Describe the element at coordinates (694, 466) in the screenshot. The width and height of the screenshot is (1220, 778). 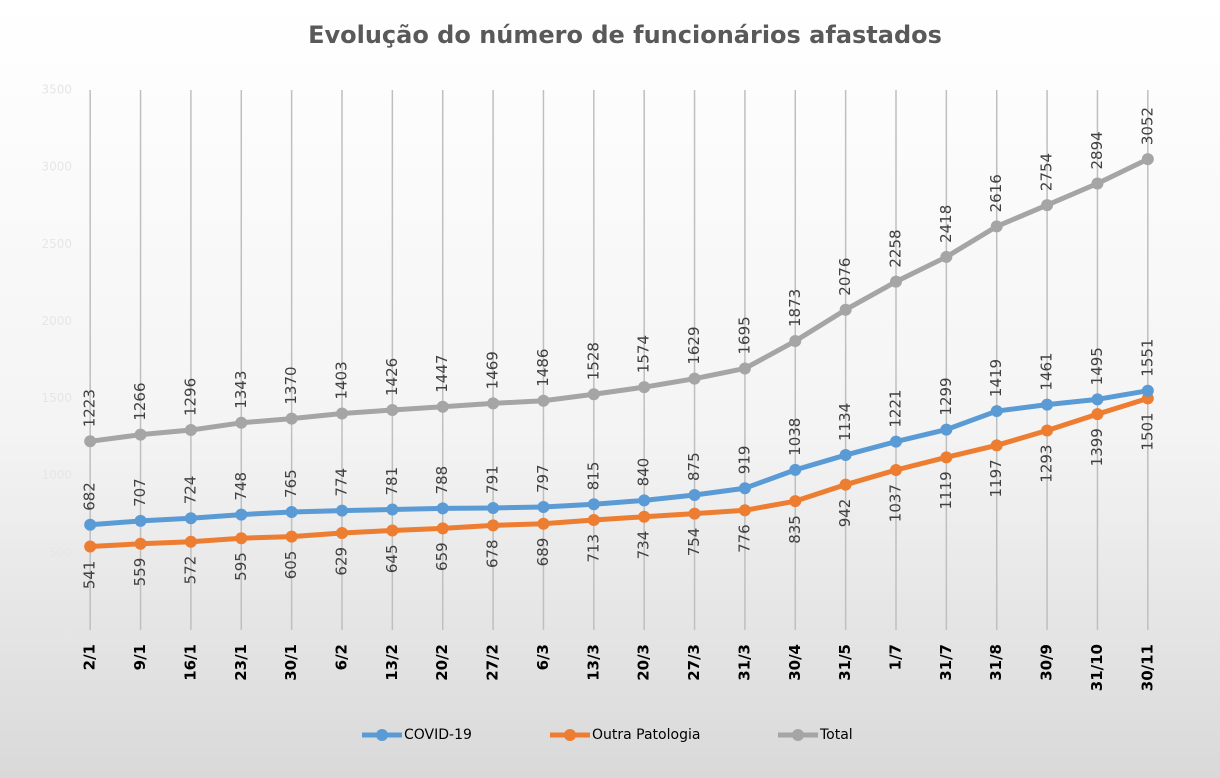
I see `data-label: 875` at that location.